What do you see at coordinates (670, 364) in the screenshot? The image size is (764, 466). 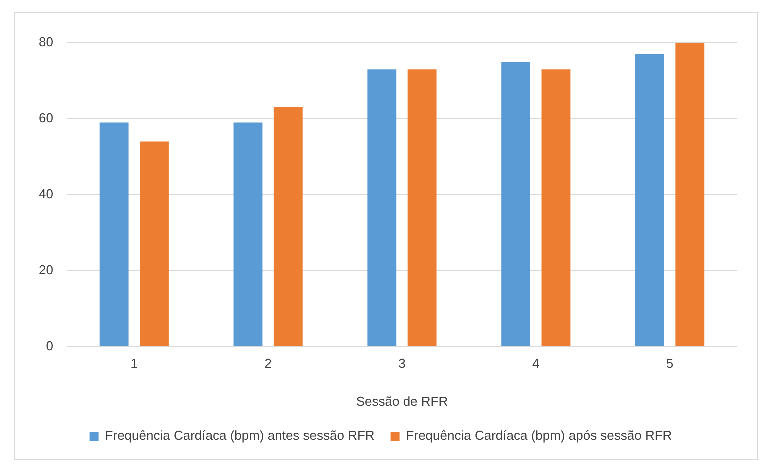 I see `x-tick-label: 5` at bounding box center [670, 364].